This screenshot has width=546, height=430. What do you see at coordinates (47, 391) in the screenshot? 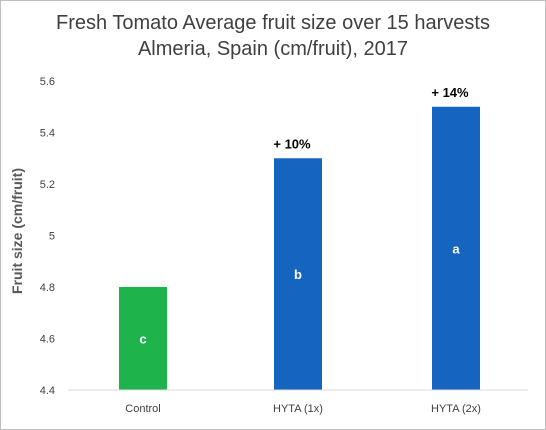
I see `y-tick-label: 4.4` at bounding box center [47, 391].